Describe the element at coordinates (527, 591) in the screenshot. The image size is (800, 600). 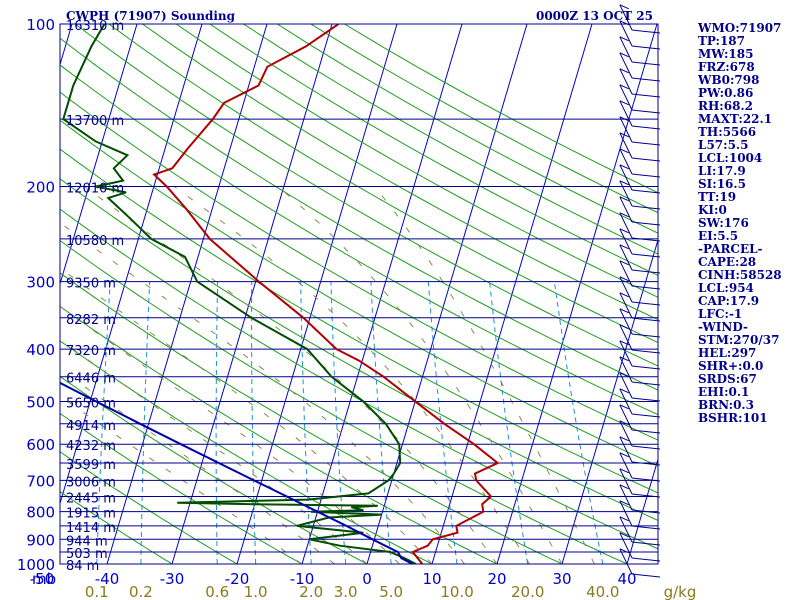
I see `mixing-ratio-tick-label: 20.0` at that location.